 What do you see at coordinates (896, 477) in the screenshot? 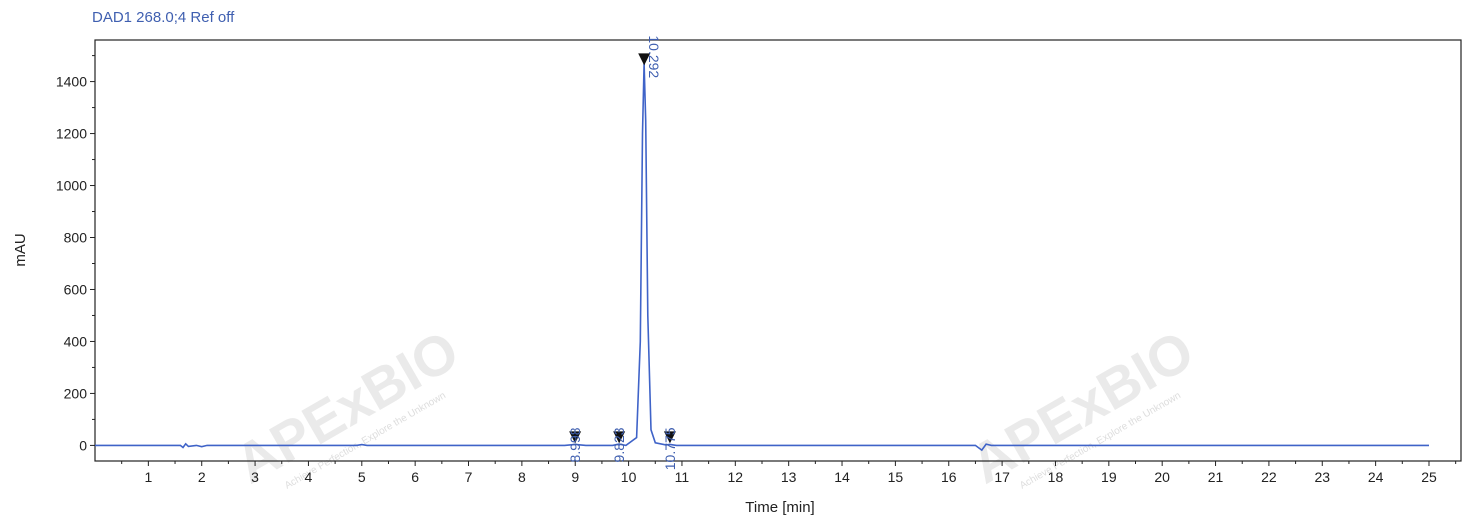
I see `x-tick-label: 15` at bounding box center [896, 477].